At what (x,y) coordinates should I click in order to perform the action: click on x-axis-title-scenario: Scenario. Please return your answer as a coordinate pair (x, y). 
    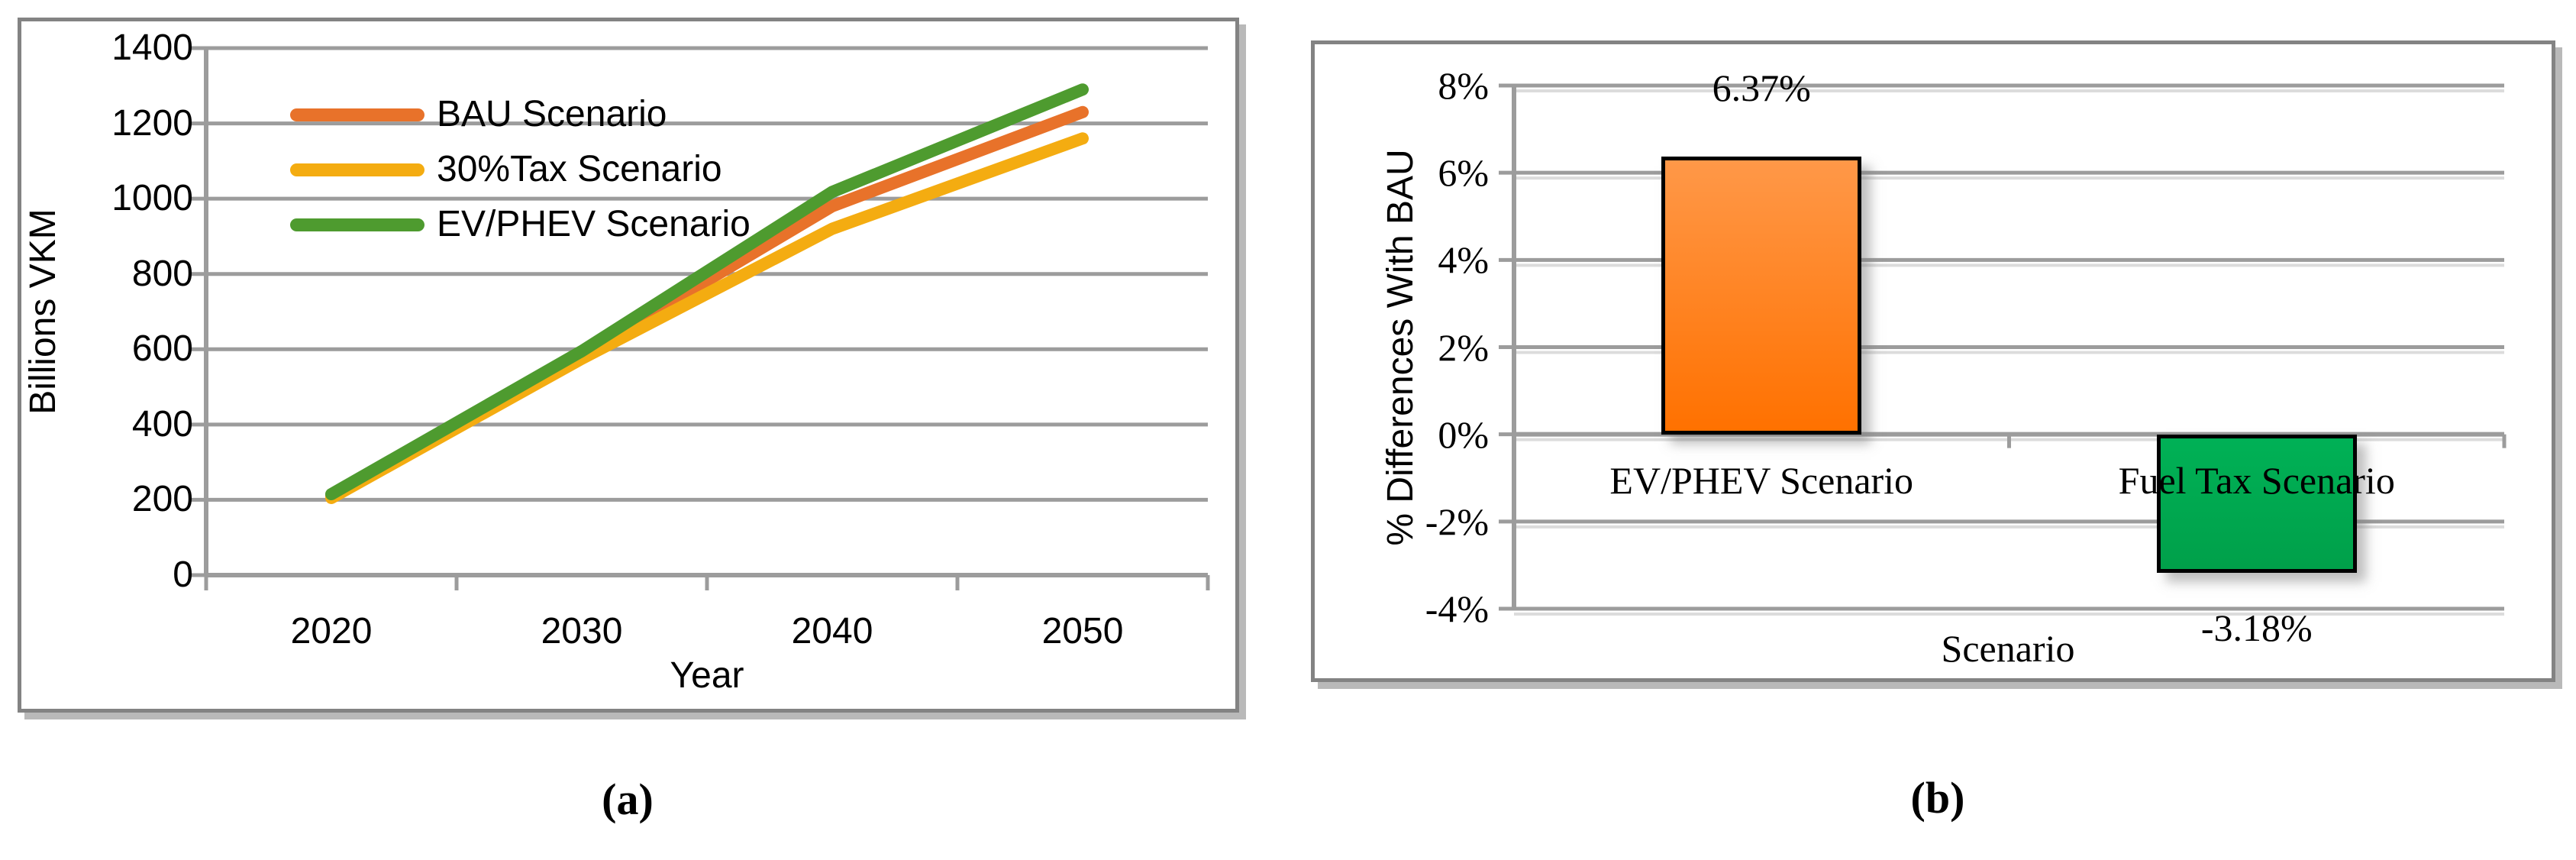
    Looking at the image, I should click on (2008, 648).